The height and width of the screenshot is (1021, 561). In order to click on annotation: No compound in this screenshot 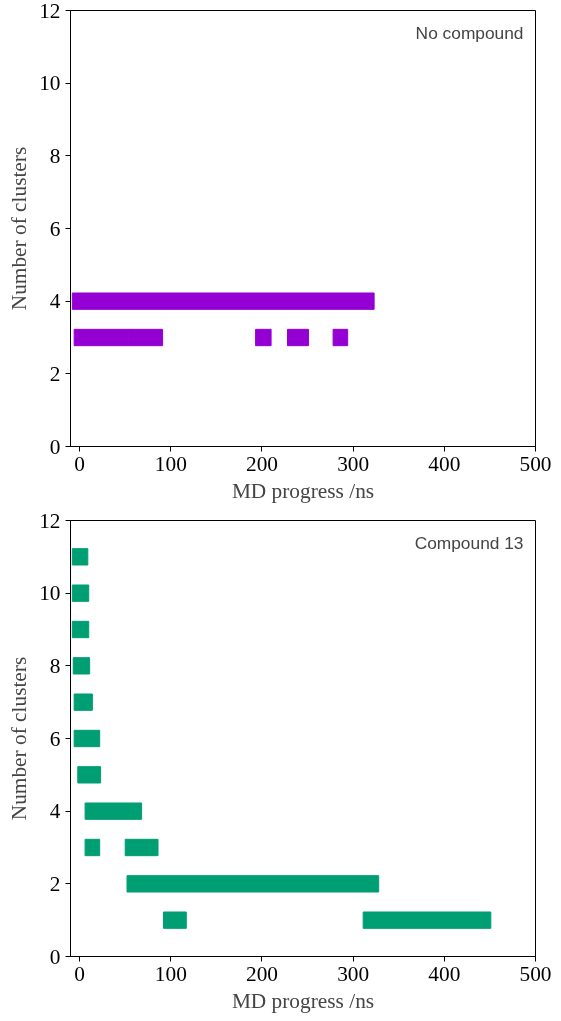, I will do `click(469, 32)`.